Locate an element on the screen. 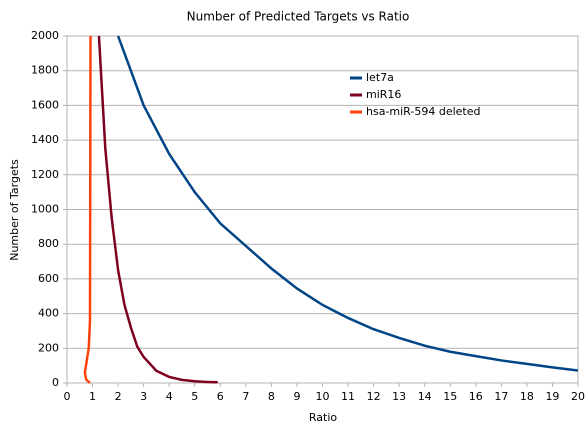 This screenshot has width=588, height=435. y-axis-label: Number of Targets is located at coordinates (14, 210).